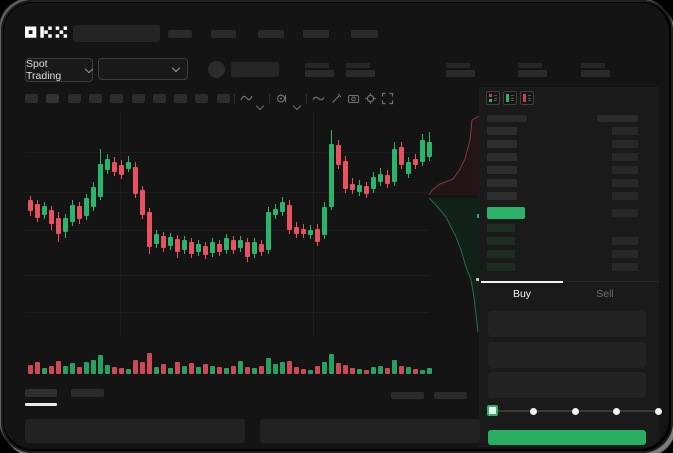 This screenshot has height=453, width=673. I want to click on pair-name-placeholder, so click(255, 69).